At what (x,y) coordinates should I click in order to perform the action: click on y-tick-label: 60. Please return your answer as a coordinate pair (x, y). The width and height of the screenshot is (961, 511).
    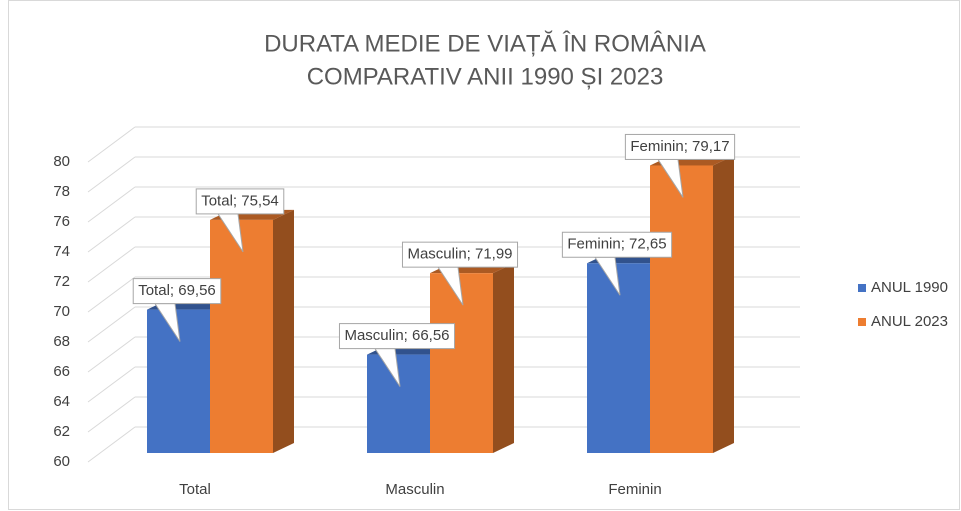
    Looking at the image, I should click on (61, 461).